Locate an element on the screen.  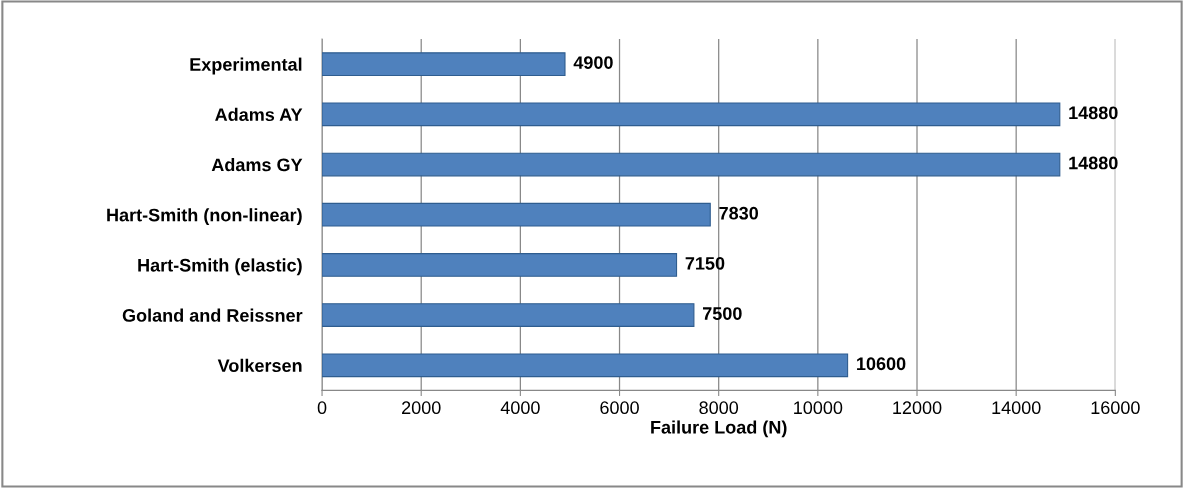
x-tick-label: 6000 is located at coordinates (619, 408).